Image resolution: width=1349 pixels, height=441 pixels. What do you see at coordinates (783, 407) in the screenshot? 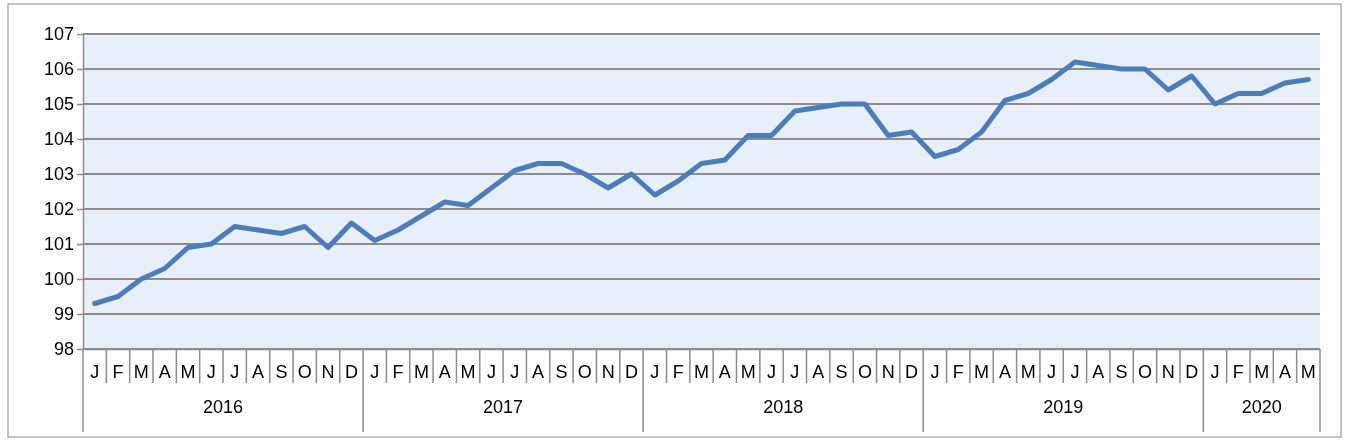
I see `text: 2018` at bounding box center [783, 407].